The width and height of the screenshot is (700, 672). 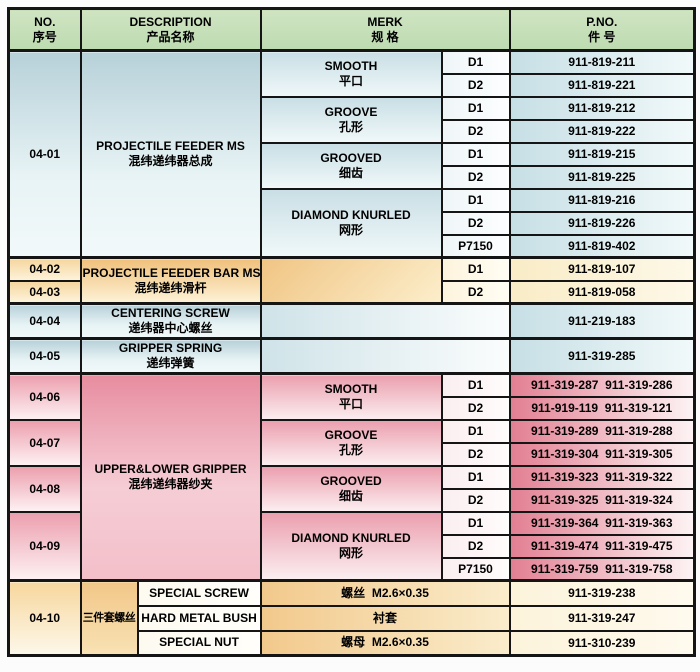 I want to click on part-no-cell: 911-919-119 911-319-121, so click(x=602, y=408).